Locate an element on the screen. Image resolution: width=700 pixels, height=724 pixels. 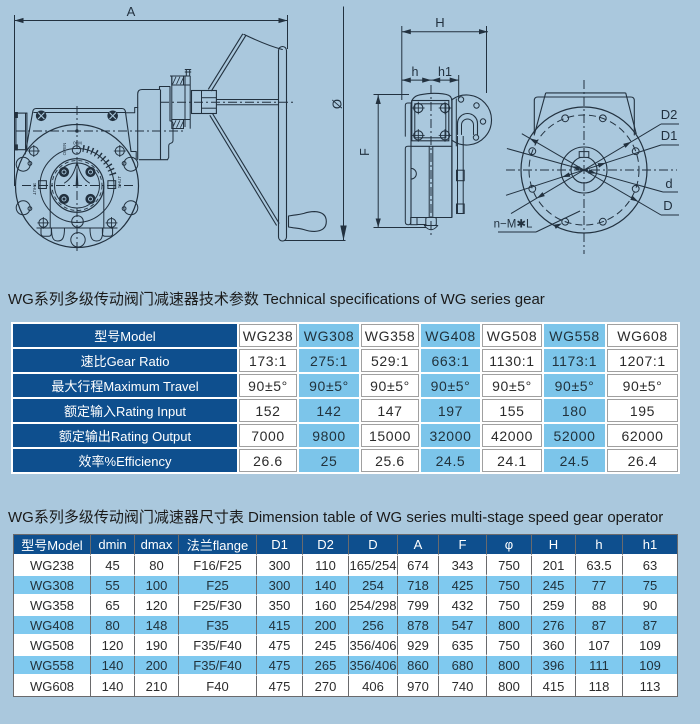
svg-text: D1 is located at coordinates (669, 135).